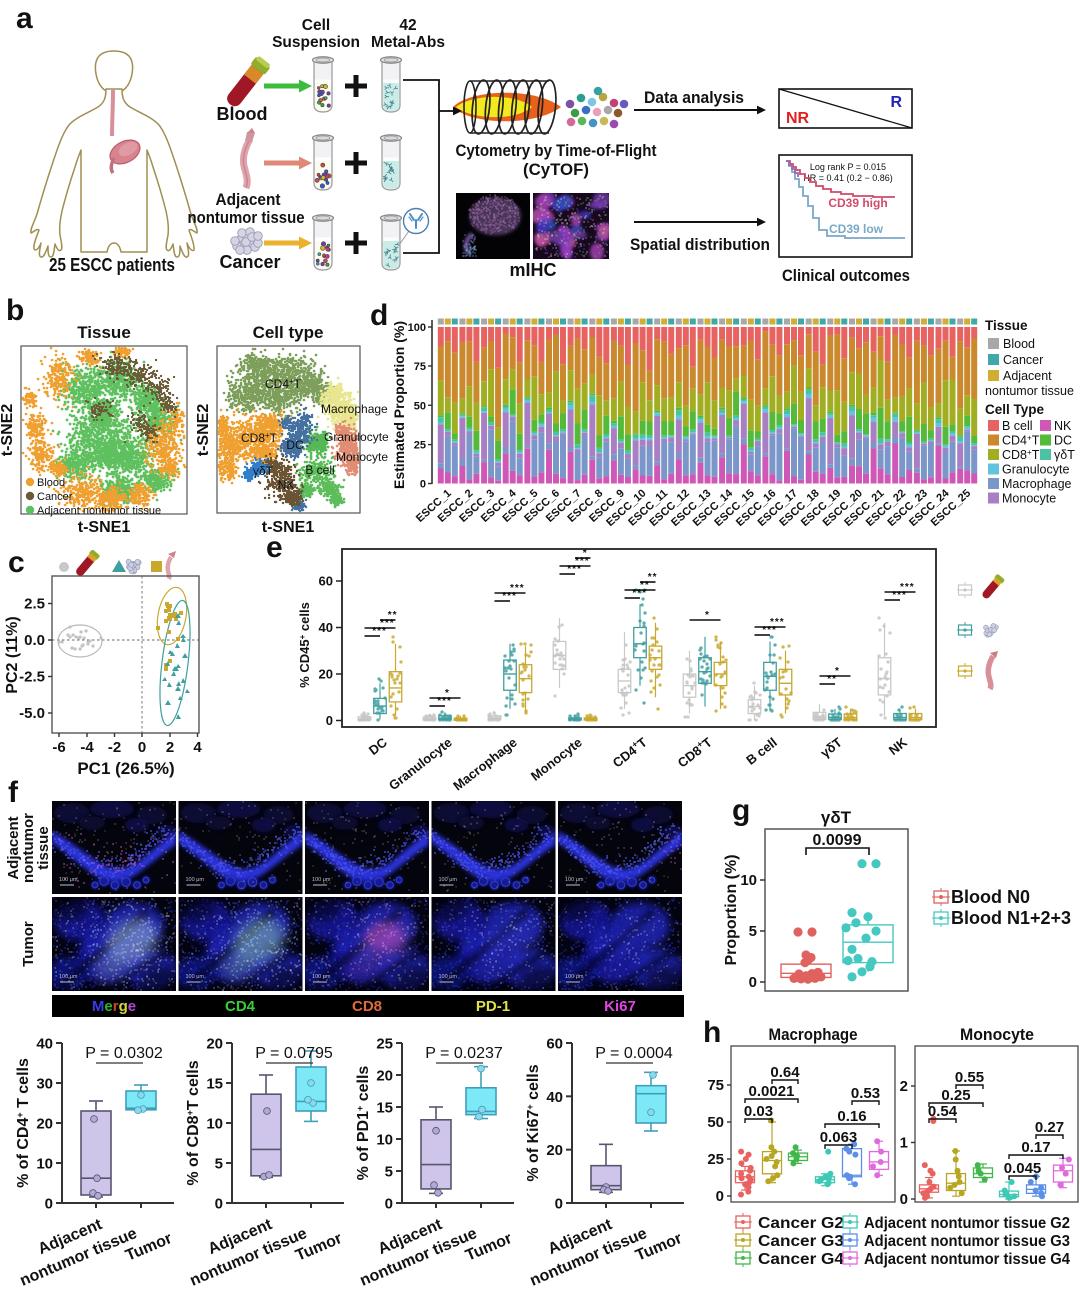  Describe the element at coordinates (1011, 918) in the screenshot. I see `svg-text: Blood N1+2+3` at that location.